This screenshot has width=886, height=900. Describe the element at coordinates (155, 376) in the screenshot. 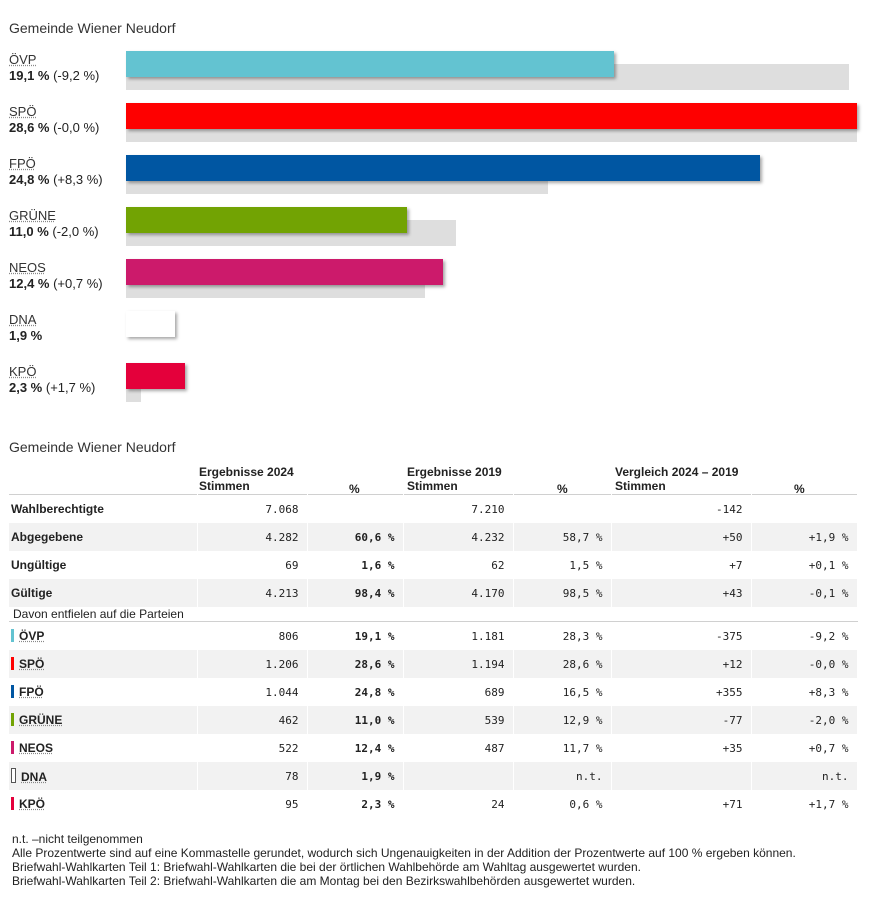

I see `bar-kpö` at that location.